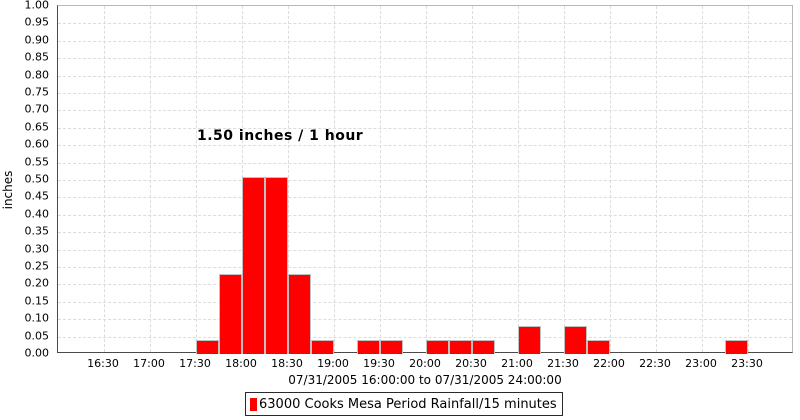 This screenshot has height=420, width=800. What do you see at coordinates (37, 214) in the screenshot?
I see `y-tick-label: 0.40` at bounding box center [37, 214].